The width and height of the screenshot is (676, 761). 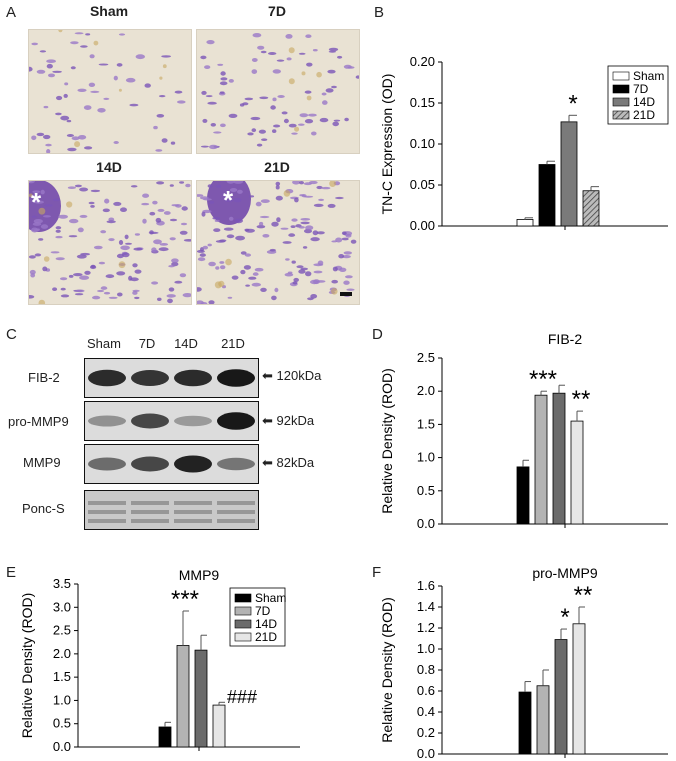 I want to click on blot-kda-label: ⬅ 120kDa, so click(x=291, y=376).